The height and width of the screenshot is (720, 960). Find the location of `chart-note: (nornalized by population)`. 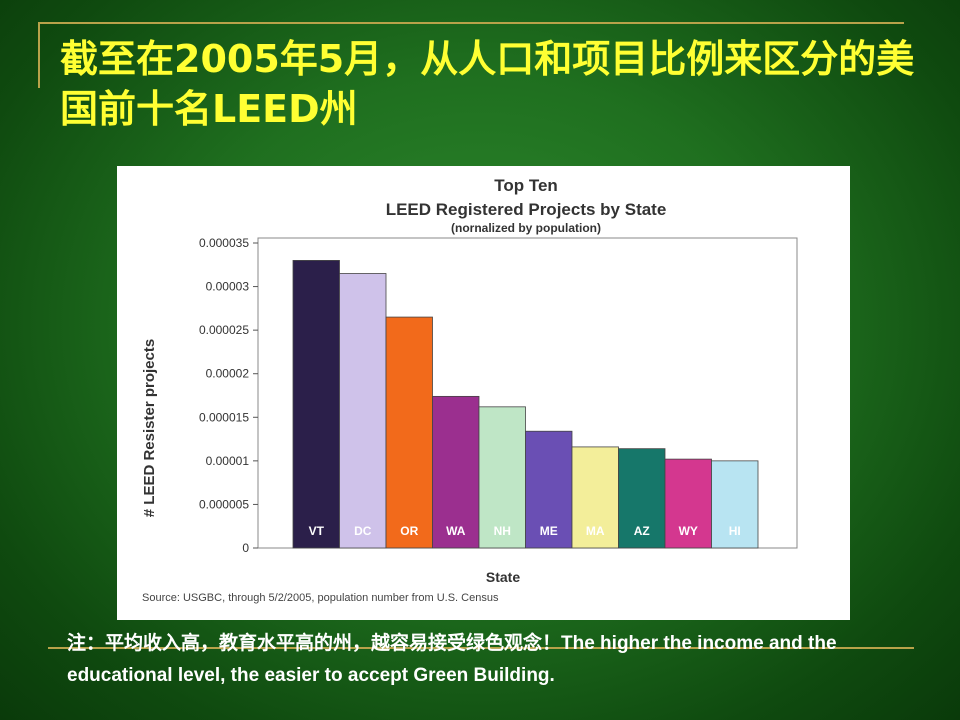

chart-note: (nornalized by population) is located at coordinates (526, 228).